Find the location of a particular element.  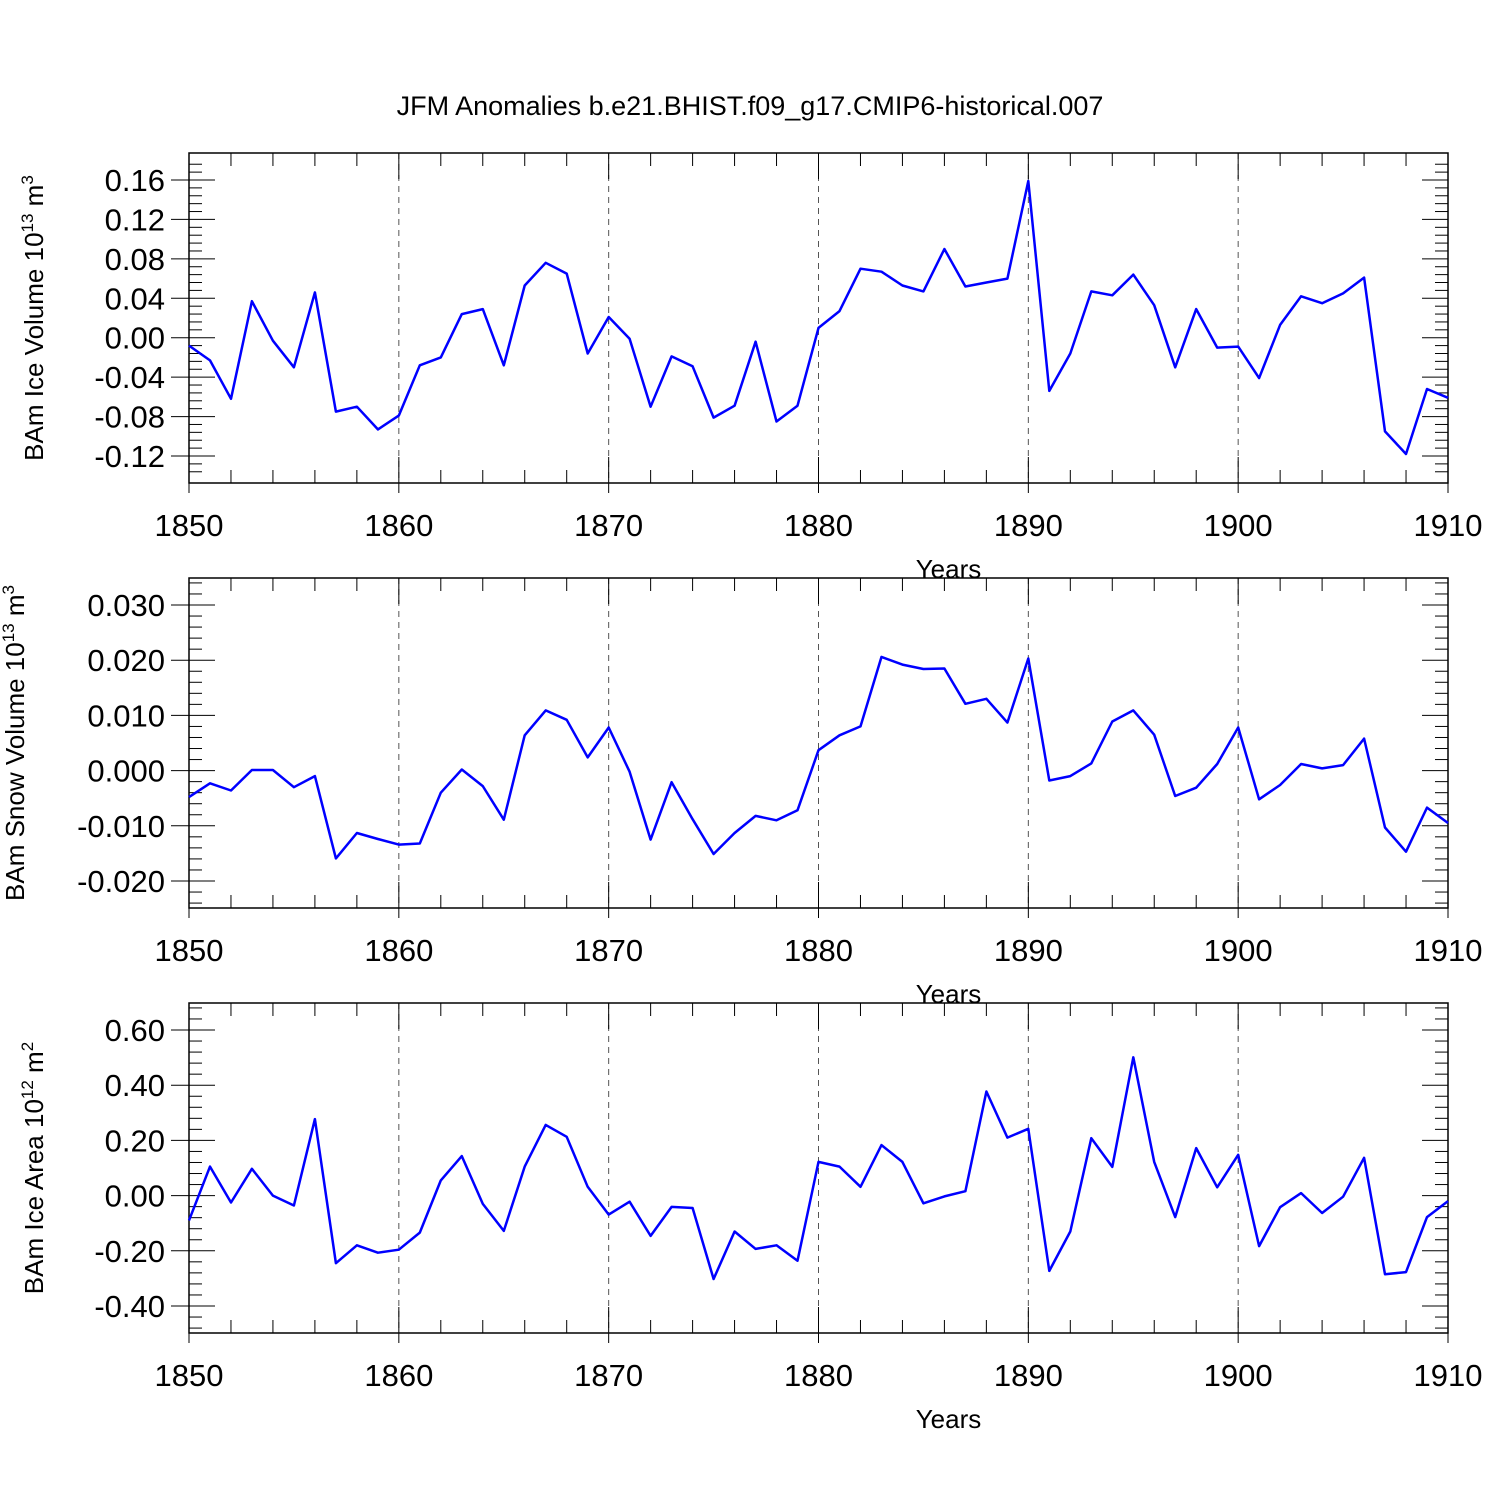

y-axis-label: BAm Ice Volume 1013 m3 is located at coordinates (33, 318).